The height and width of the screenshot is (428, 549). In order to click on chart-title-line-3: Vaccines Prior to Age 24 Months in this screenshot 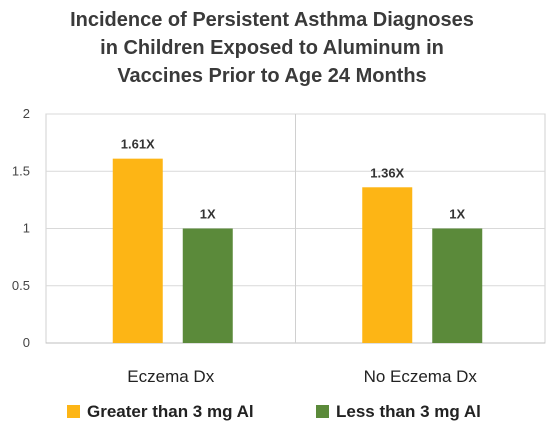, I will do `click(271, 76)`.